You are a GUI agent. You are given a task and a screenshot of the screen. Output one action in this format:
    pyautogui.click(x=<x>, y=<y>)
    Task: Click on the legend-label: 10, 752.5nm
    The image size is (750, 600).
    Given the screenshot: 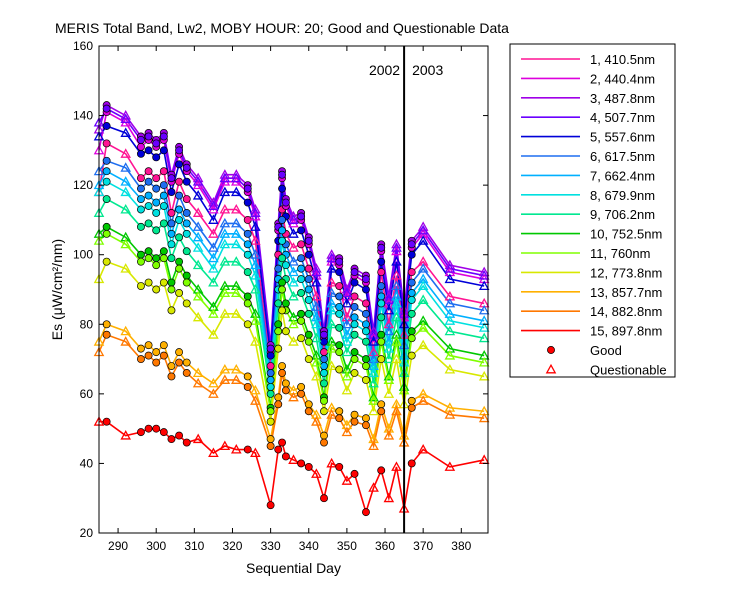 What is the action you would take?
    pyautogui.click(x=626, y=234)
    